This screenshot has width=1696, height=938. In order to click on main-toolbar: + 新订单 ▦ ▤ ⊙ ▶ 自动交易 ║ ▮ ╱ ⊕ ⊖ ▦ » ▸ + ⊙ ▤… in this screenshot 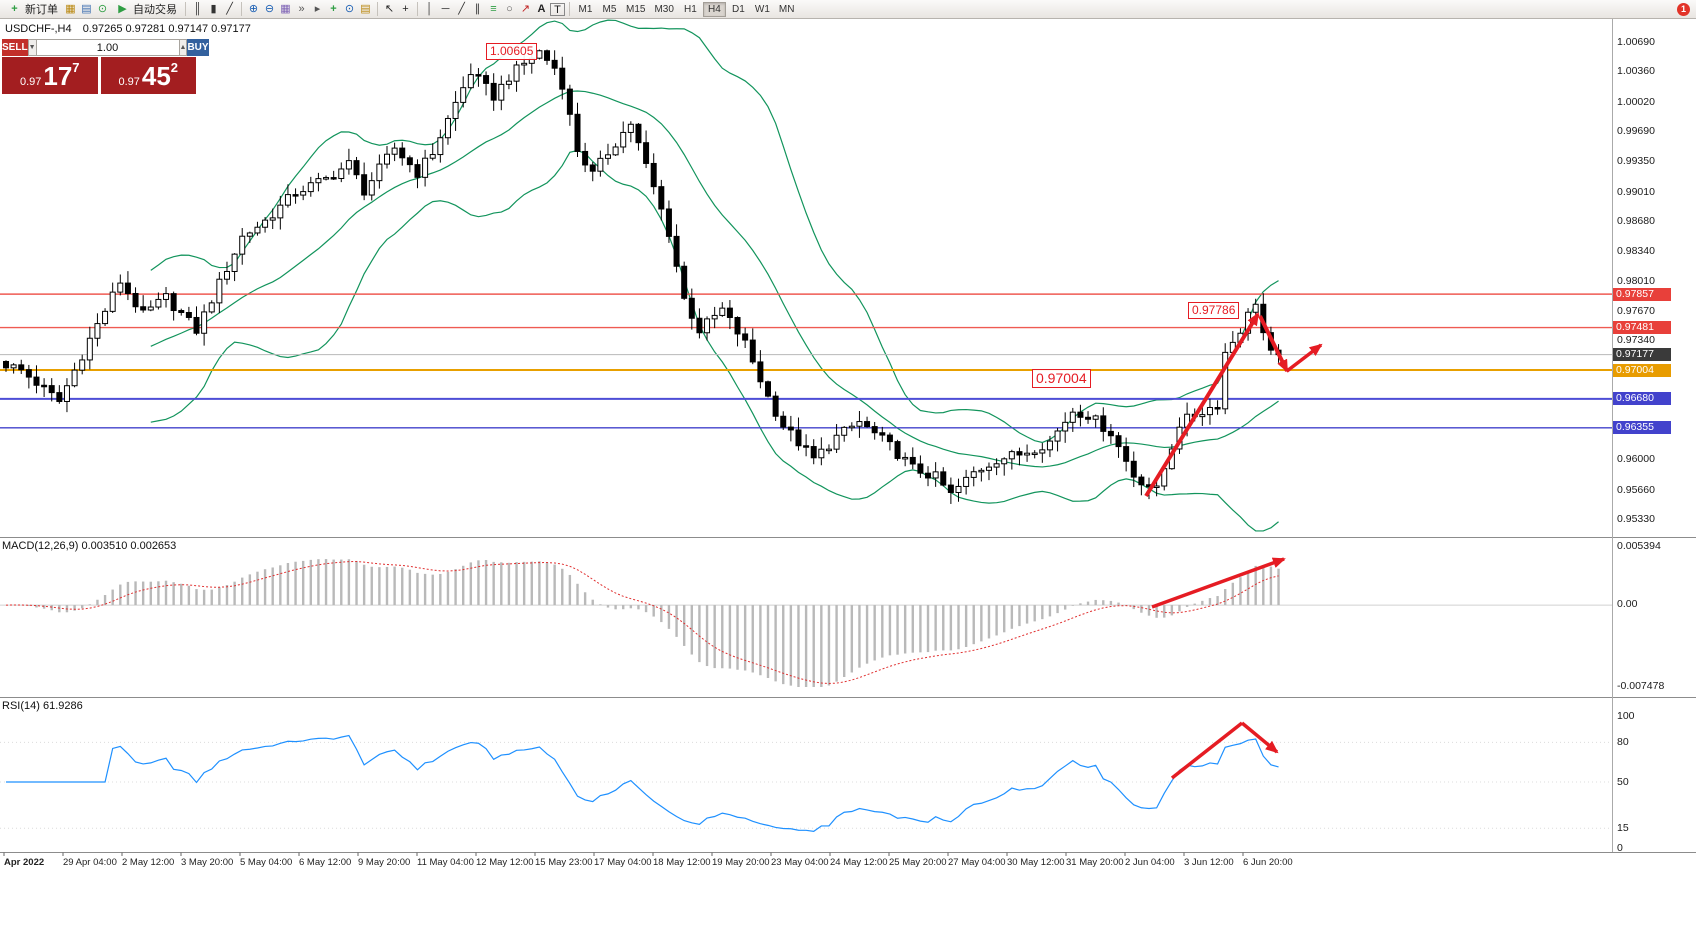, I will do `click(848, 9)`.